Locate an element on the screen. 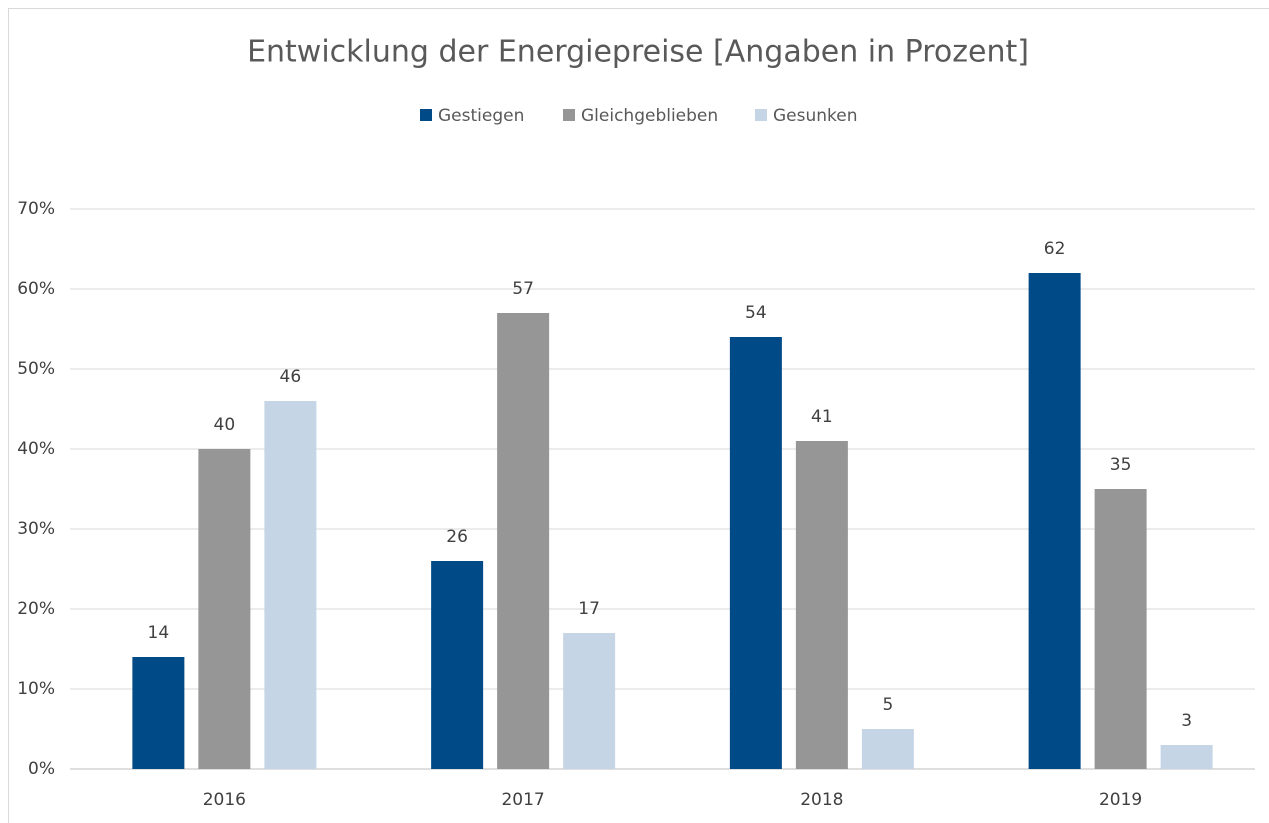 Image resolution: width=1269 pixels, height=823 pixels. data-label: 26 is located at coordinates (457, 537).